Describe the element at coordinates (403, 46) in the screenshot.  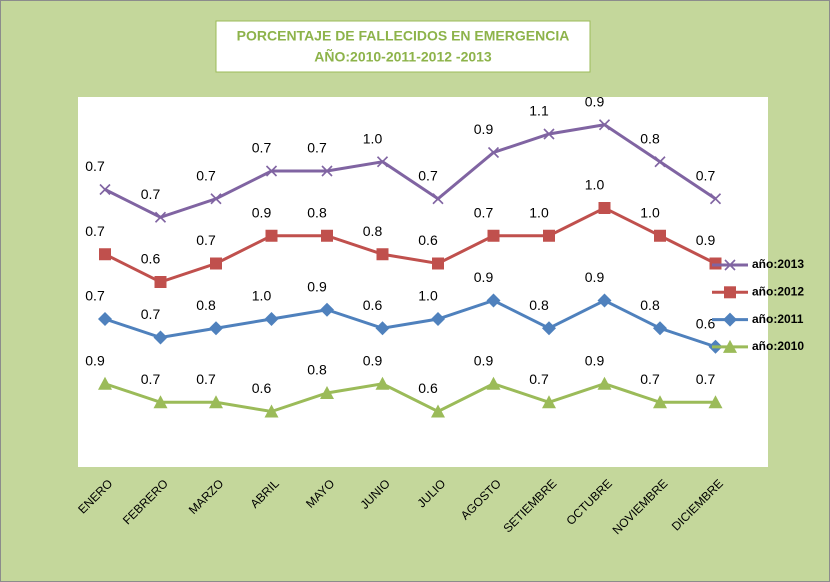
I see `title-box` at that location.